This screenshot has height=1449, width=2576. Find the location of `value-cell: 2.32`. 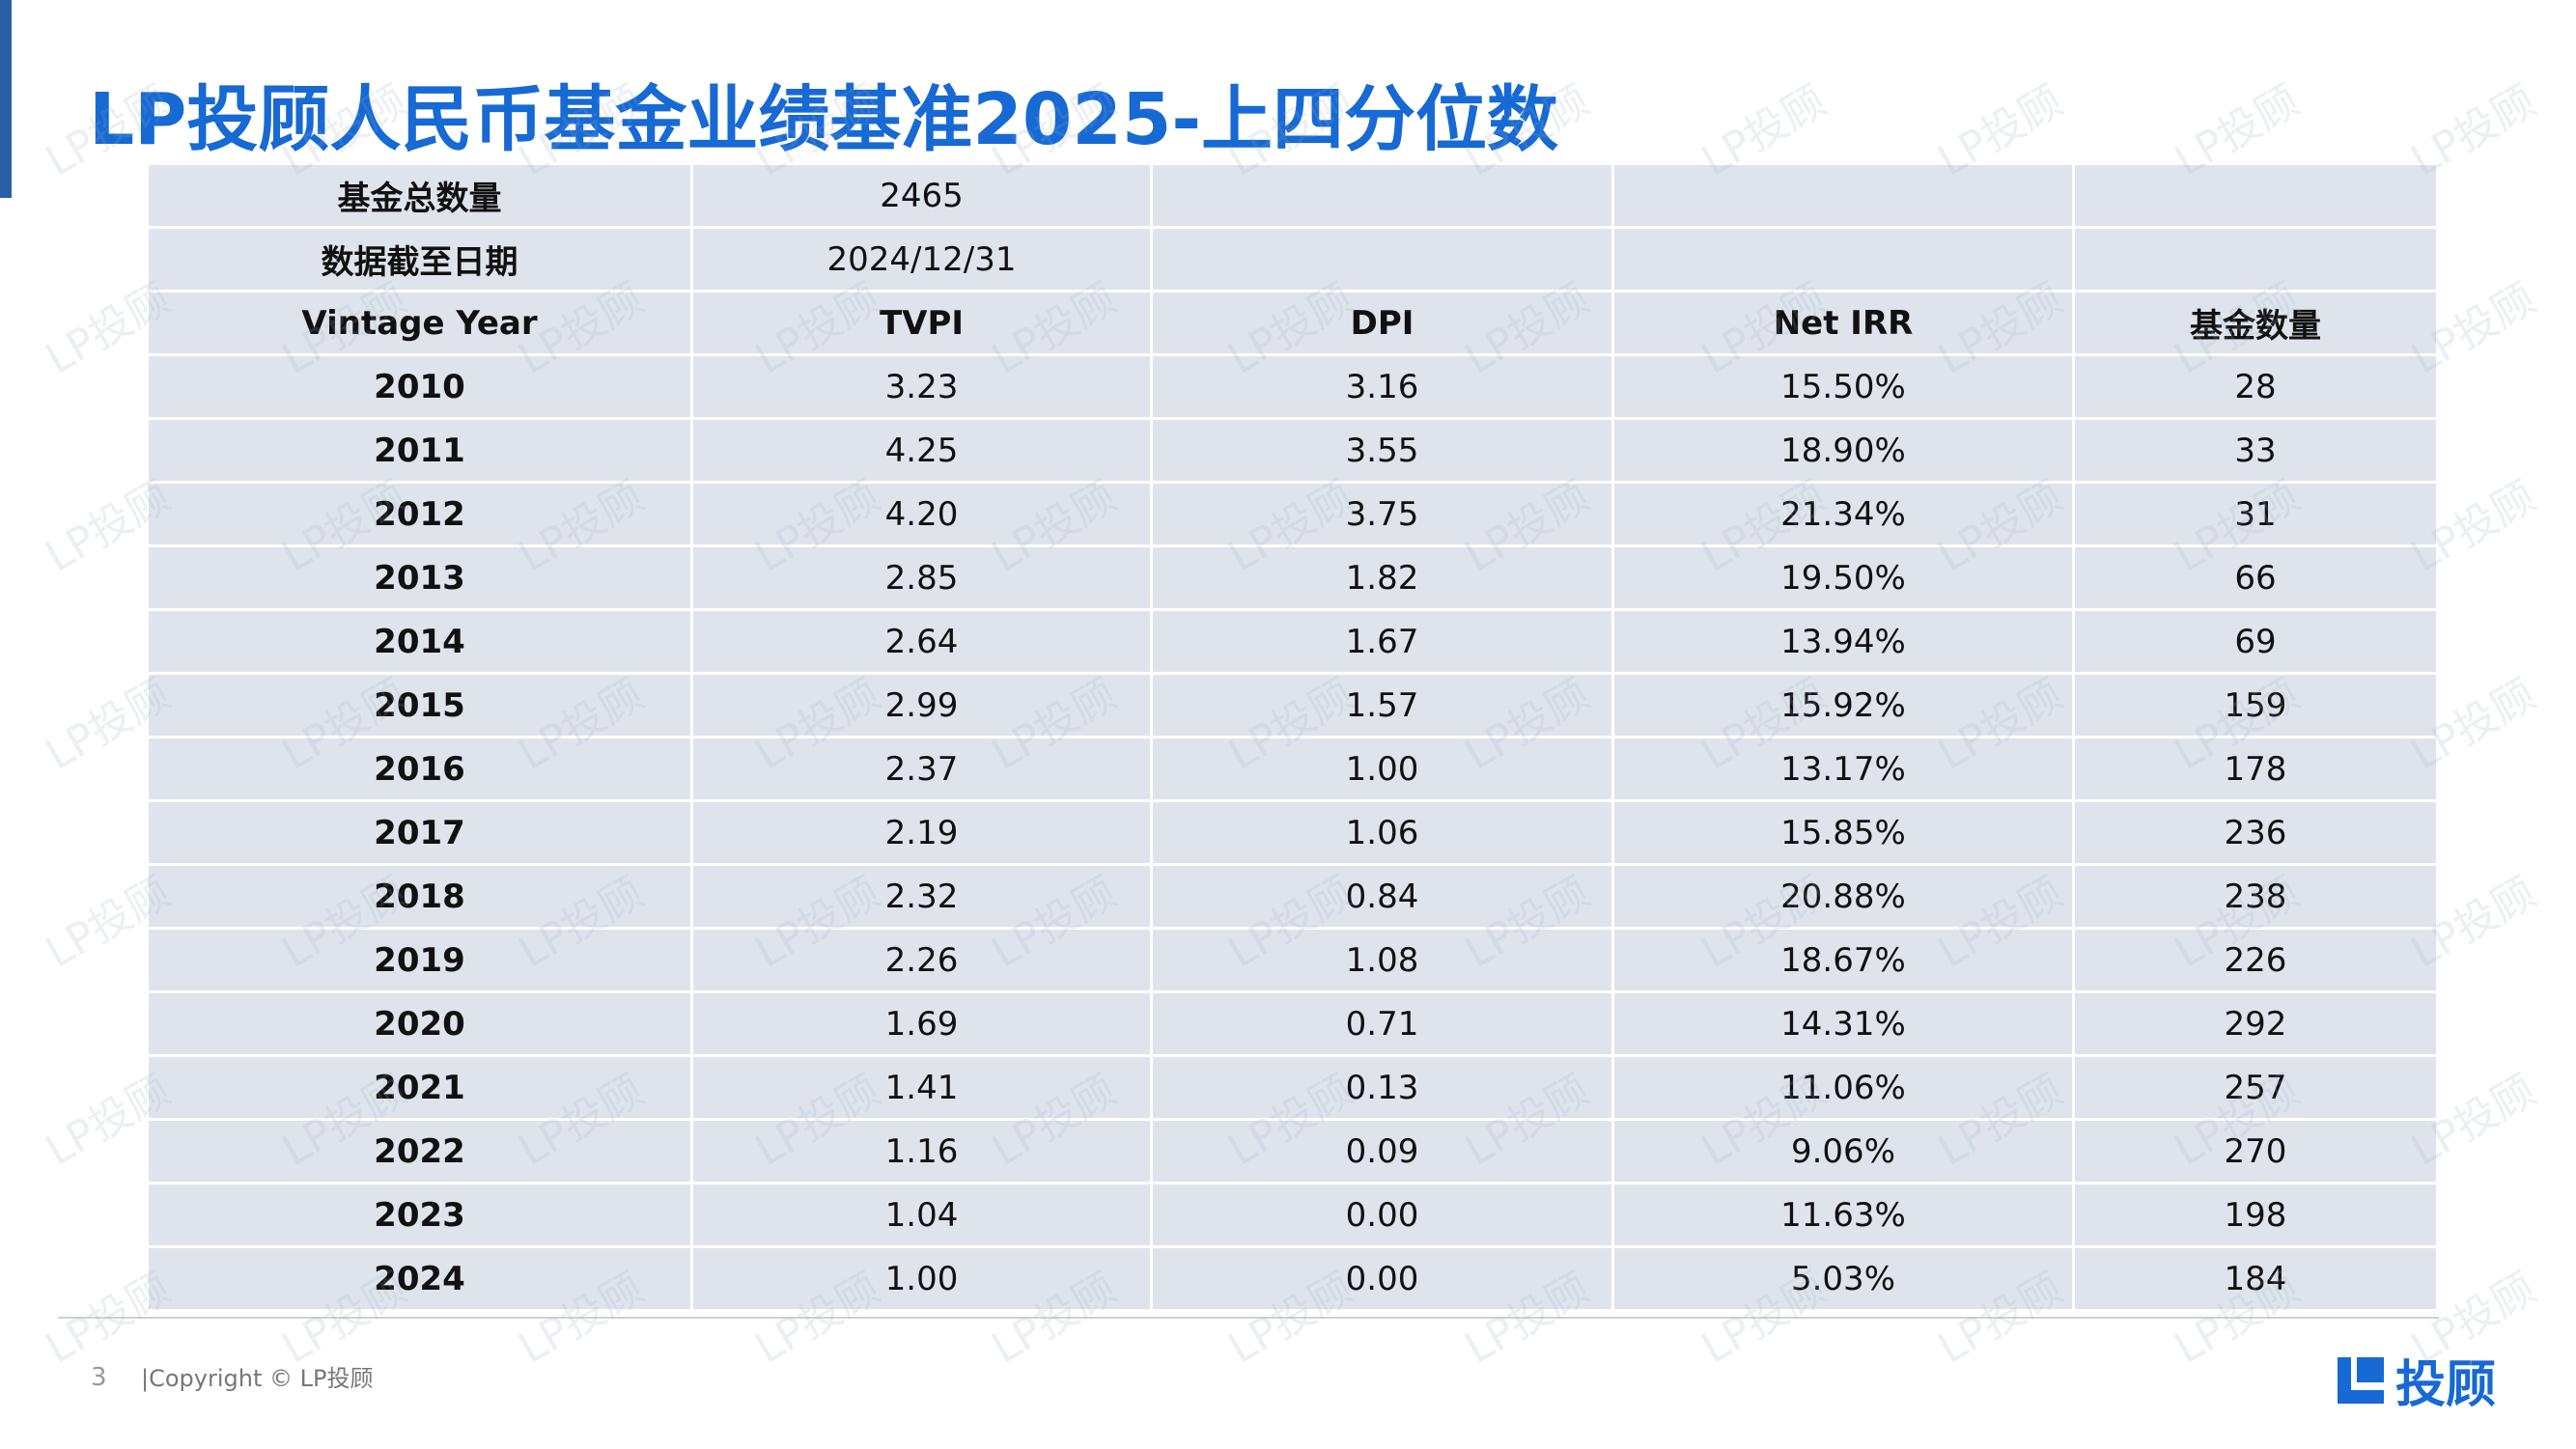

value-cell: 2.32 is located at coordinates (922, 896).